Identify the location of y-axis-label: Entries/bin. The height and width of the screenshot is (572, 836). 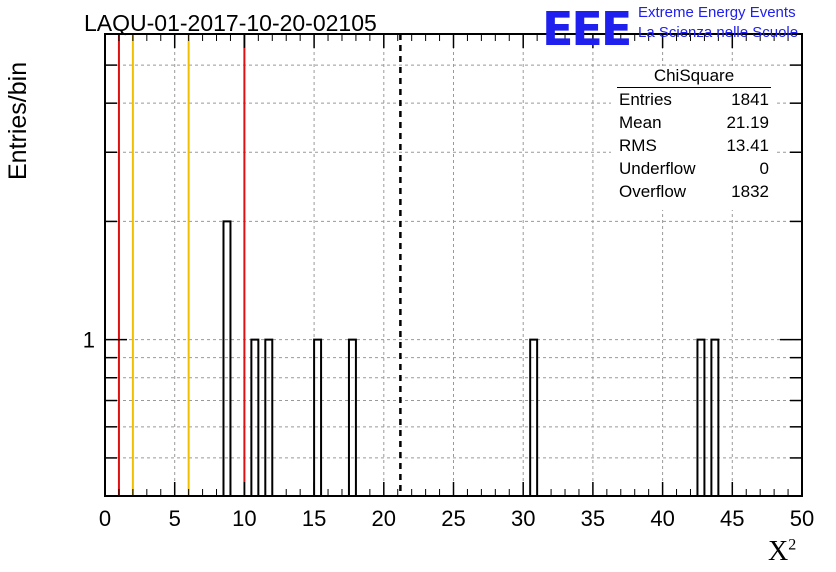
(18, 120).